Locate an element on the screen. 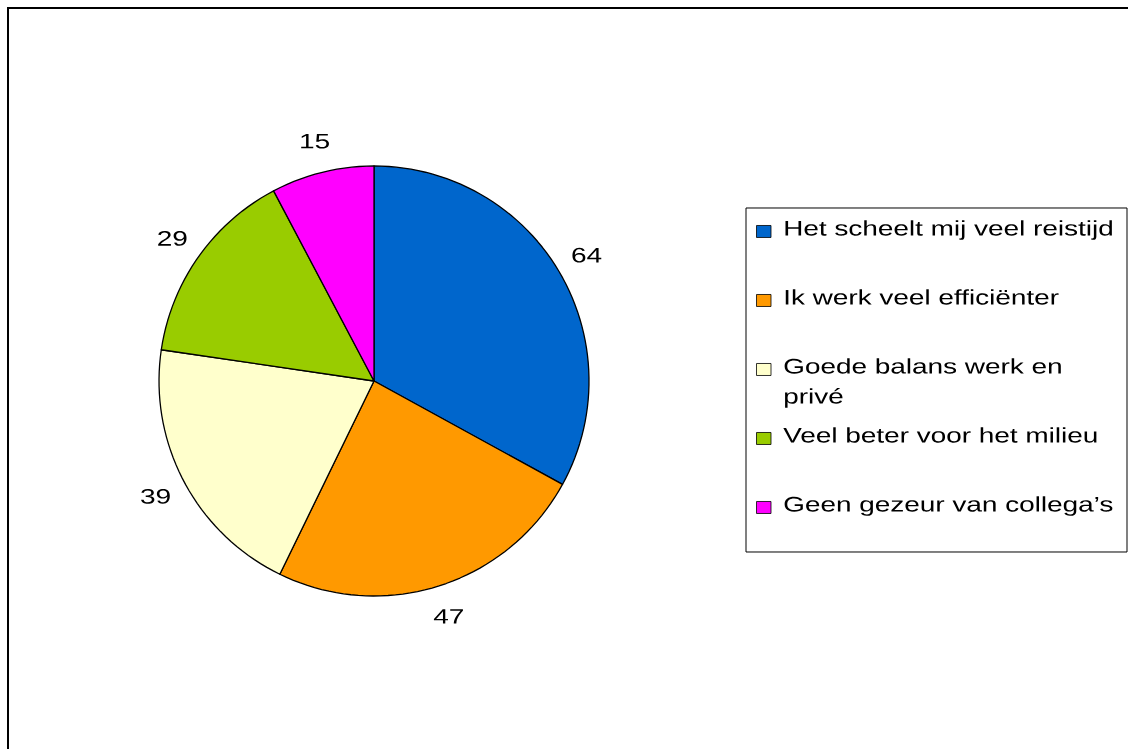 This screenshot has width=1128, height=749. legend-label: Geen gezeur van collega’s is located at coordinates (948, 506).